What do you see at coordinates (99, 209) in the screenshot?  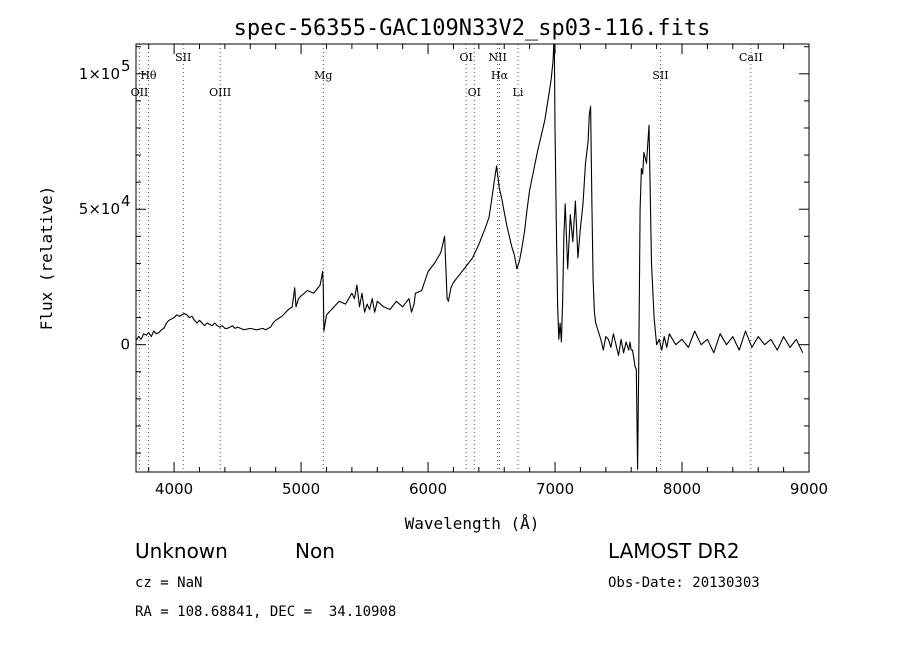 I see `y-tick-label: 5×10` at bounding box center [99, 209].